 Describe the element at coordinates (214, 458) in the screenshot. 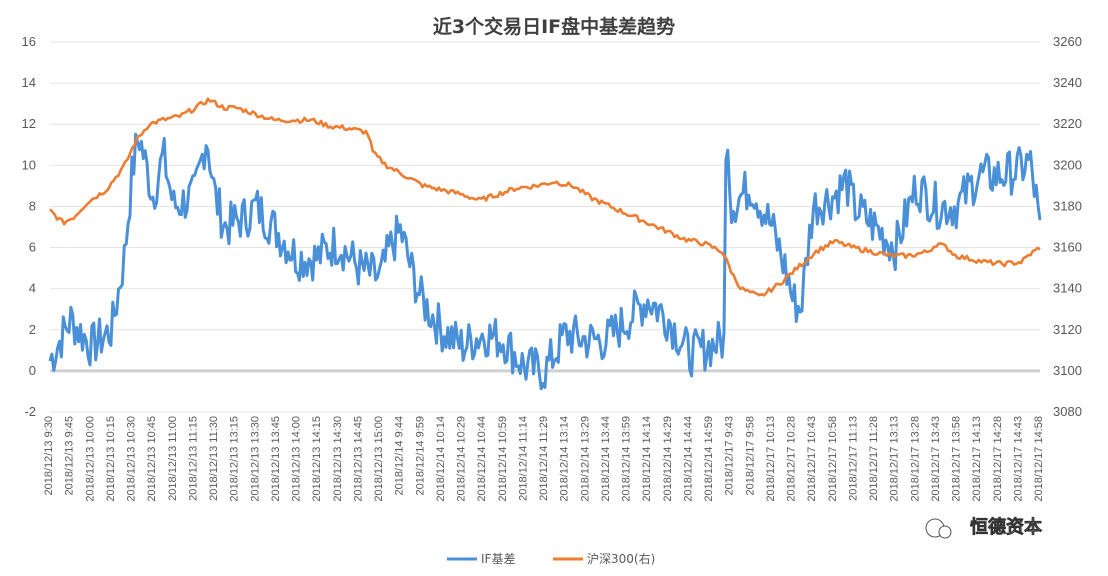

I see `x-tick-label: 2018/12/13 11:30` at that location.